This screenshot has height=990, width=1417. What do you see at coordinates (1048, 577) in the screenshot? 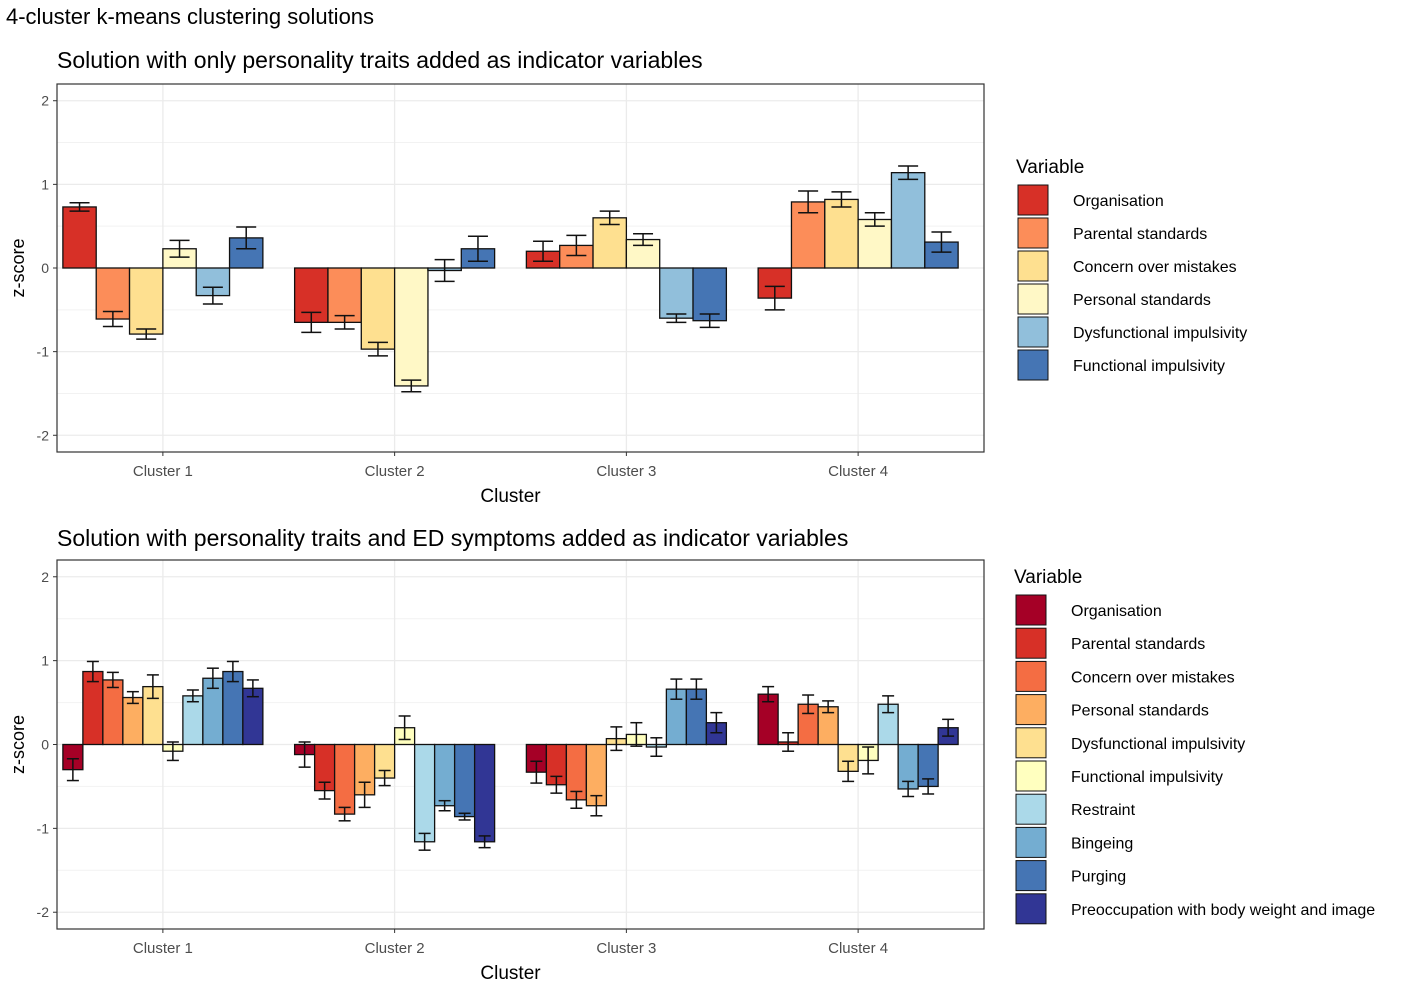
I see `legend-title: Variable` at bounding box center [1048, 577].